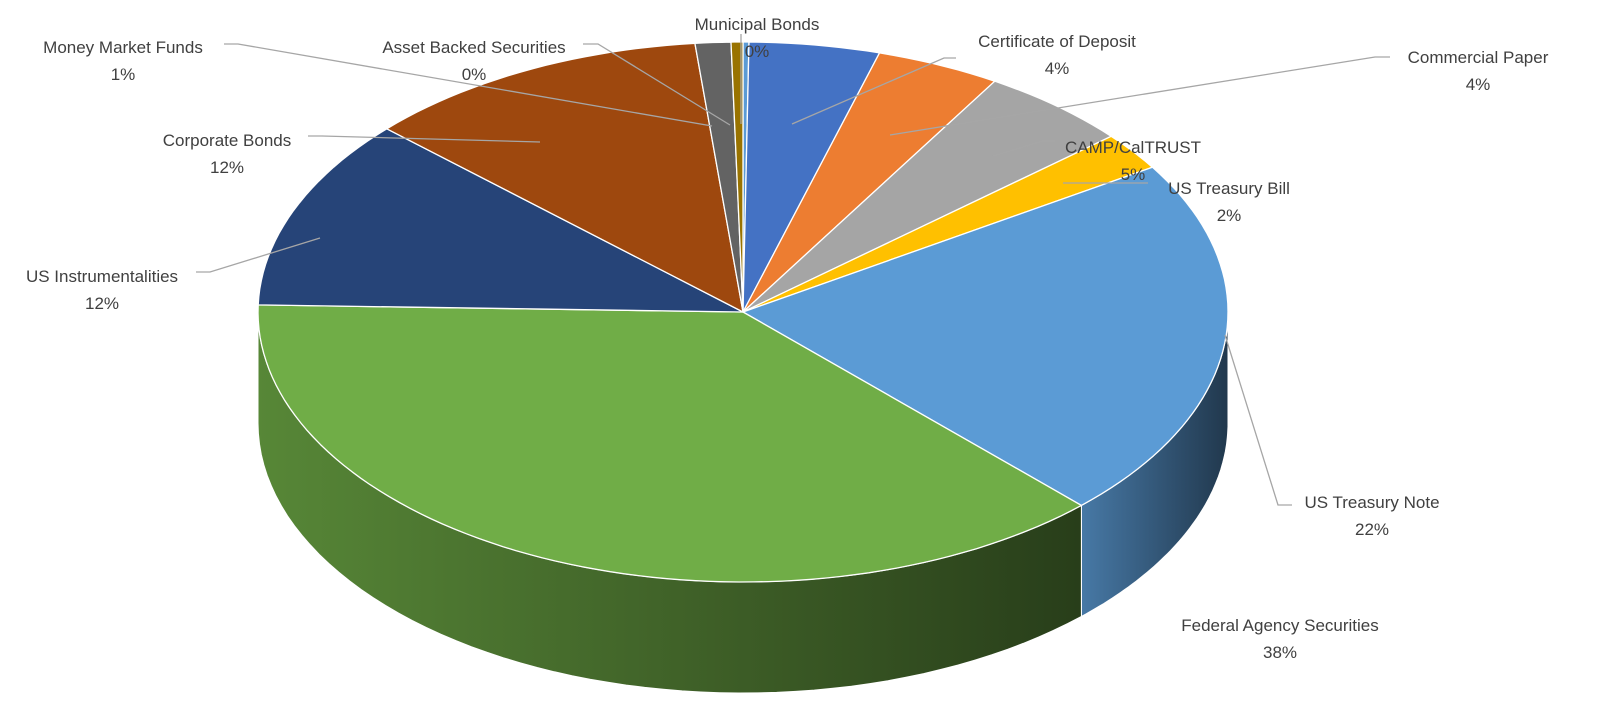 This screenshot has width=1598, height=704. Describe the element at coordinates (227, 167) in the screenshot. I see `pct-corporate-bonds: 12%` at that location.